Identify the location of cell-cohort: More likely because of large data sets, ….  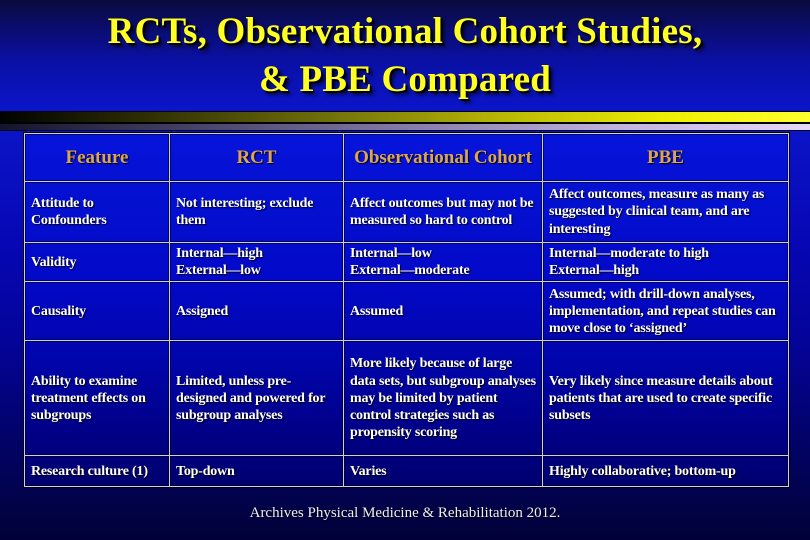
(443, 398).